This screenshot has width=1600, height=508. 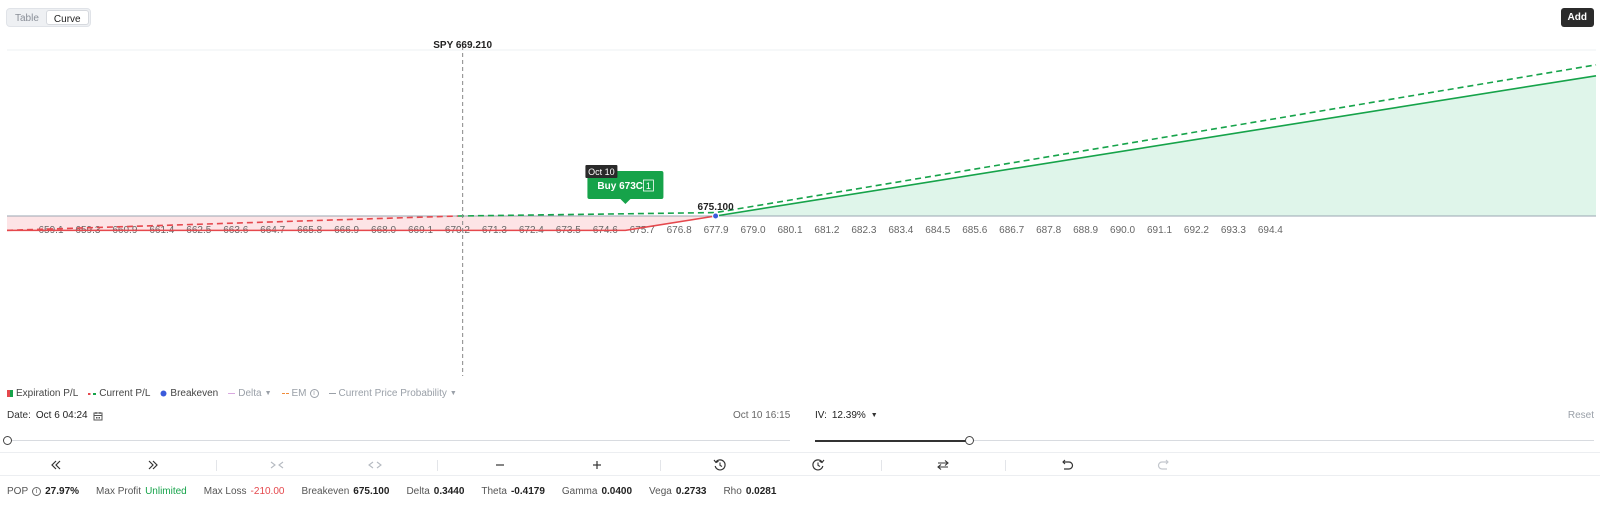 What do you see at coordinates (18, 491) in the screenshot?
I see `stat-label: POP` at bounding box center [18, 491].